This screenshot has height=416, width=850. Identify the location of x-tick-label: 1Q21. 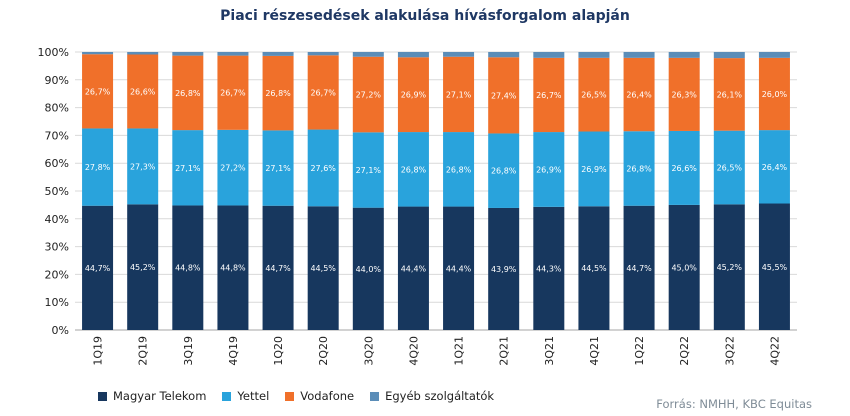
(459, 351).